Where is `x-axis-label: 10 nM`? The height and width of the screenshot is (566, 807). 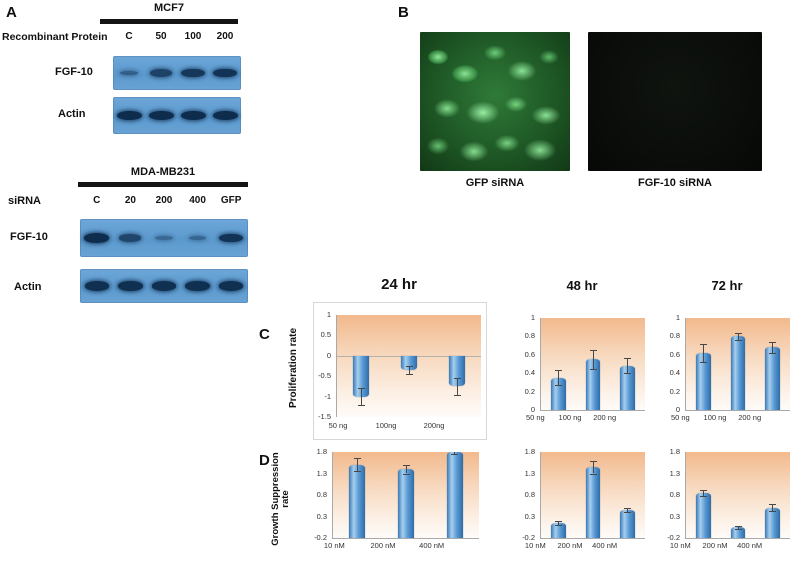
x-axis-label: 10 nM is located at coordinates (535, 545).